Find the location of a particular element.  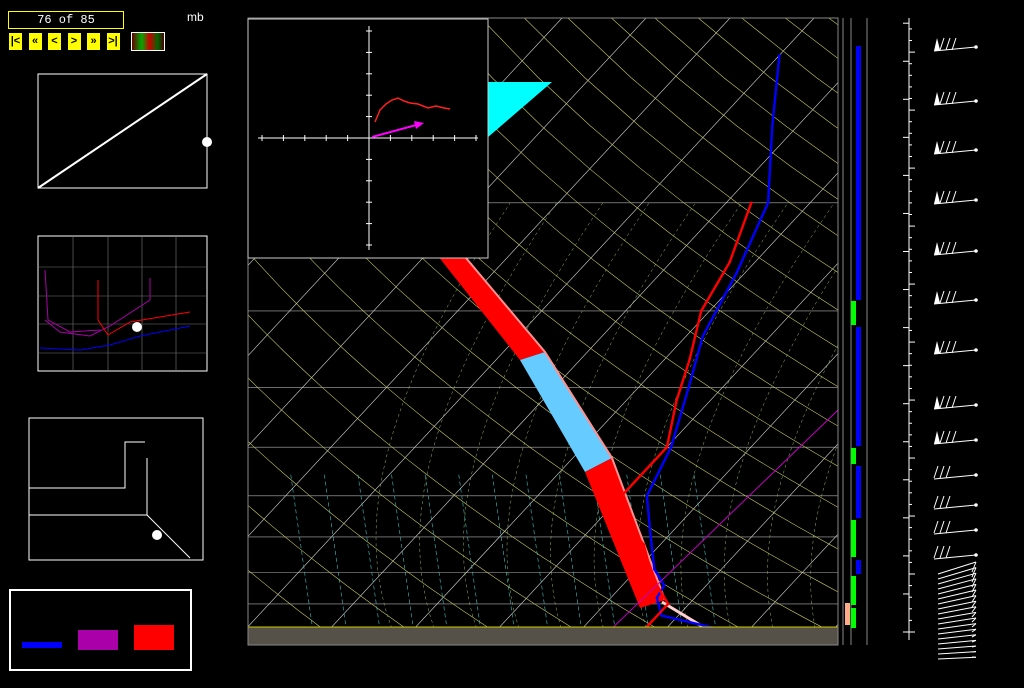

micro-frame is located at coordinates (116, 489).